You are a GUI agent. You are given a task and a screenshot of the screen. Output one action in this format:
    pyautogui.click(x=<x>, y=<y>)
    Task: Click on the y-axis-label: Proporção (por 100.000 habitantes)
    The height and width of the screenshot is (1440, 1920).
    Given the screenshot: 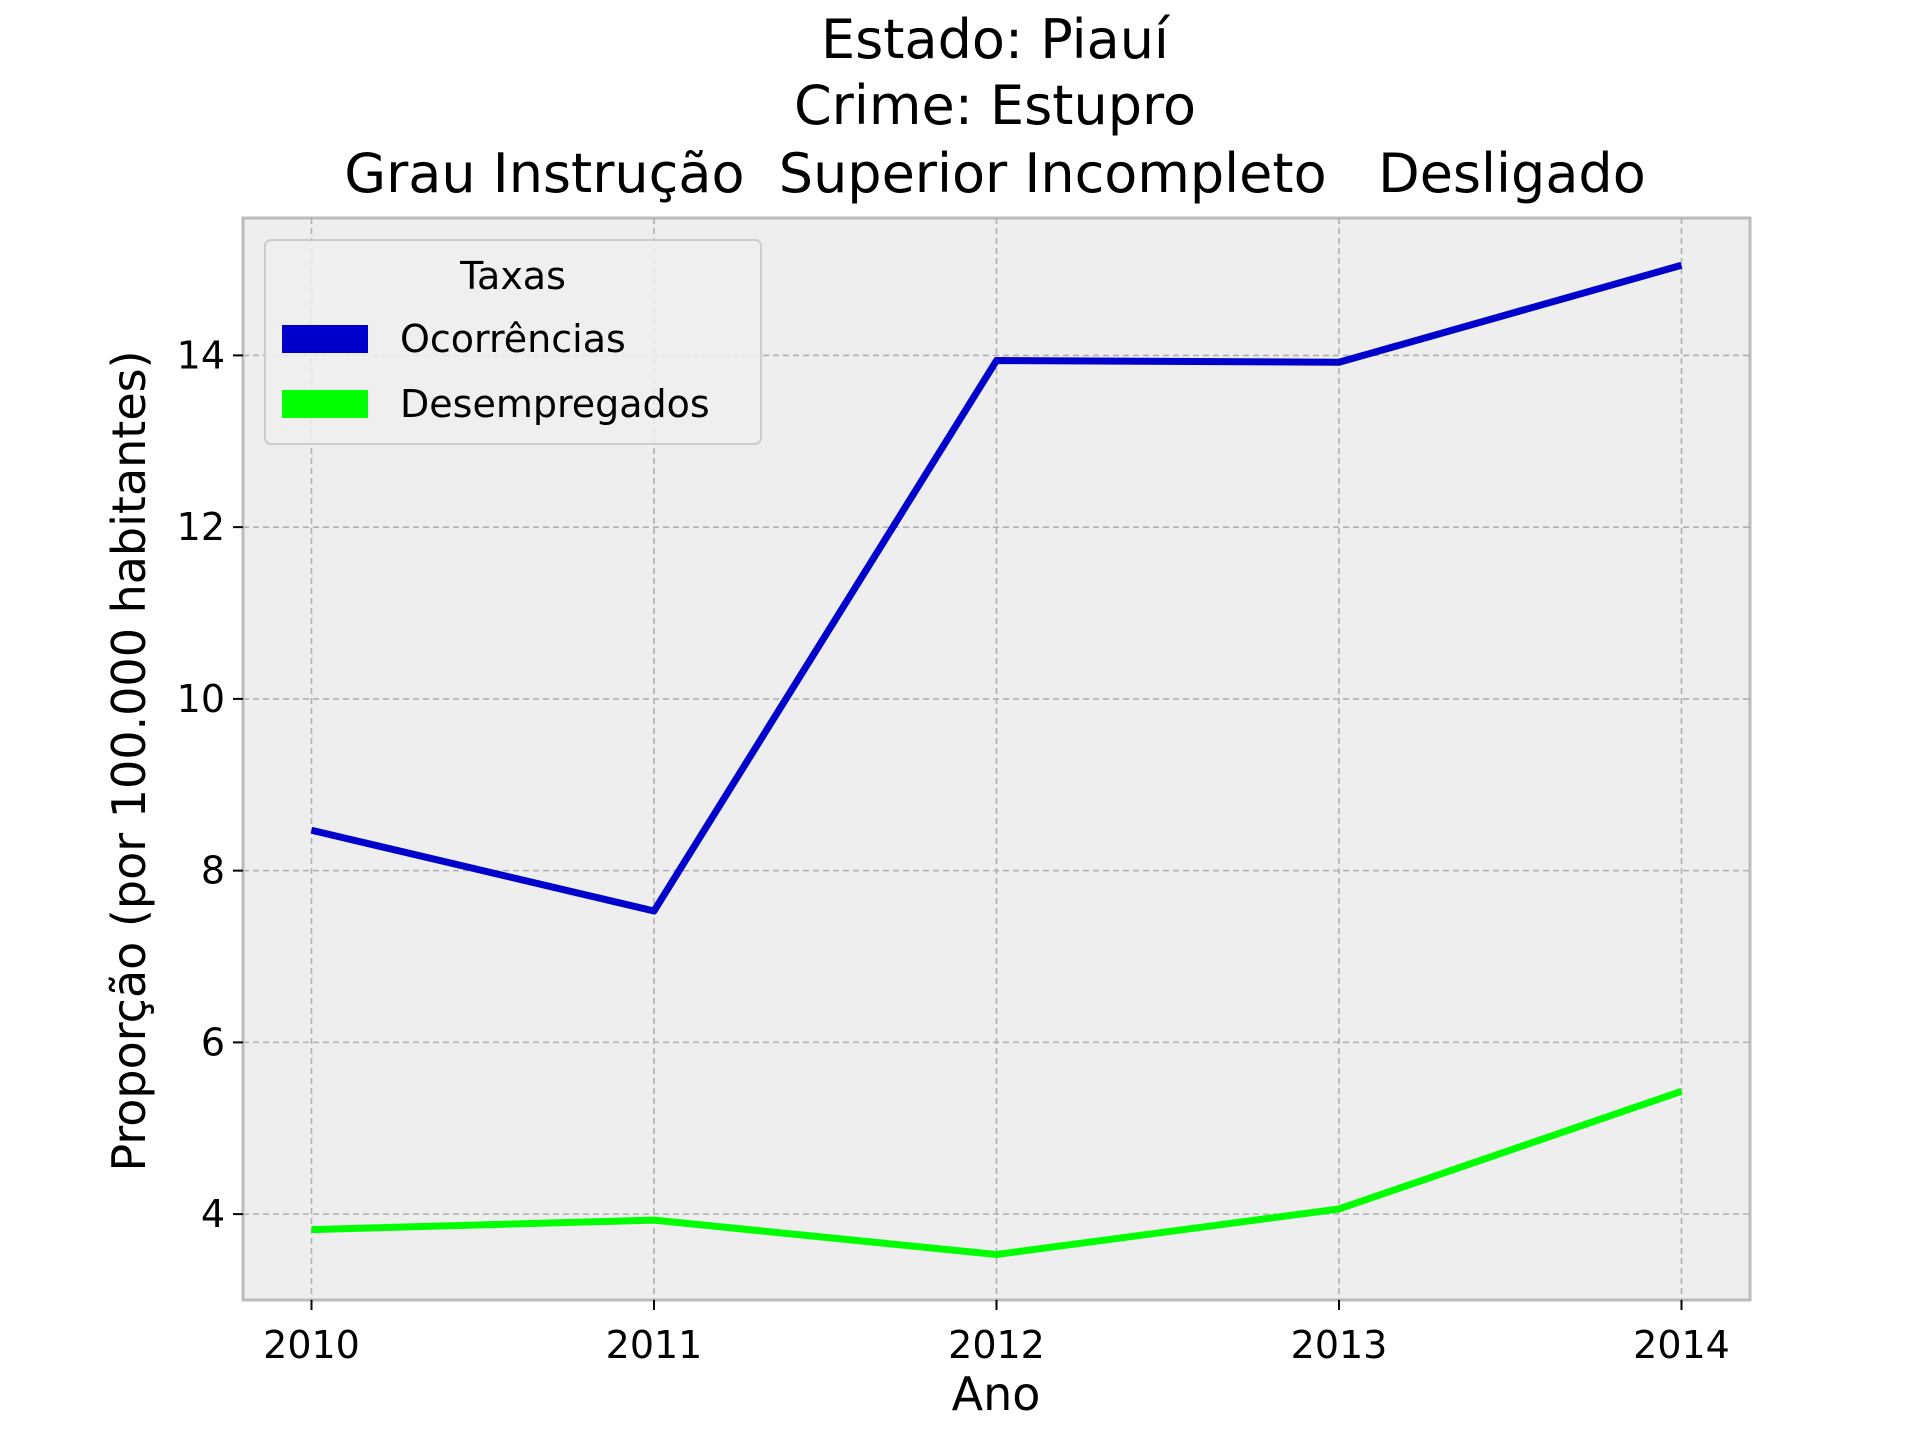 What is the action you would take?
    pyautogui.click(x=129, y=760)
    